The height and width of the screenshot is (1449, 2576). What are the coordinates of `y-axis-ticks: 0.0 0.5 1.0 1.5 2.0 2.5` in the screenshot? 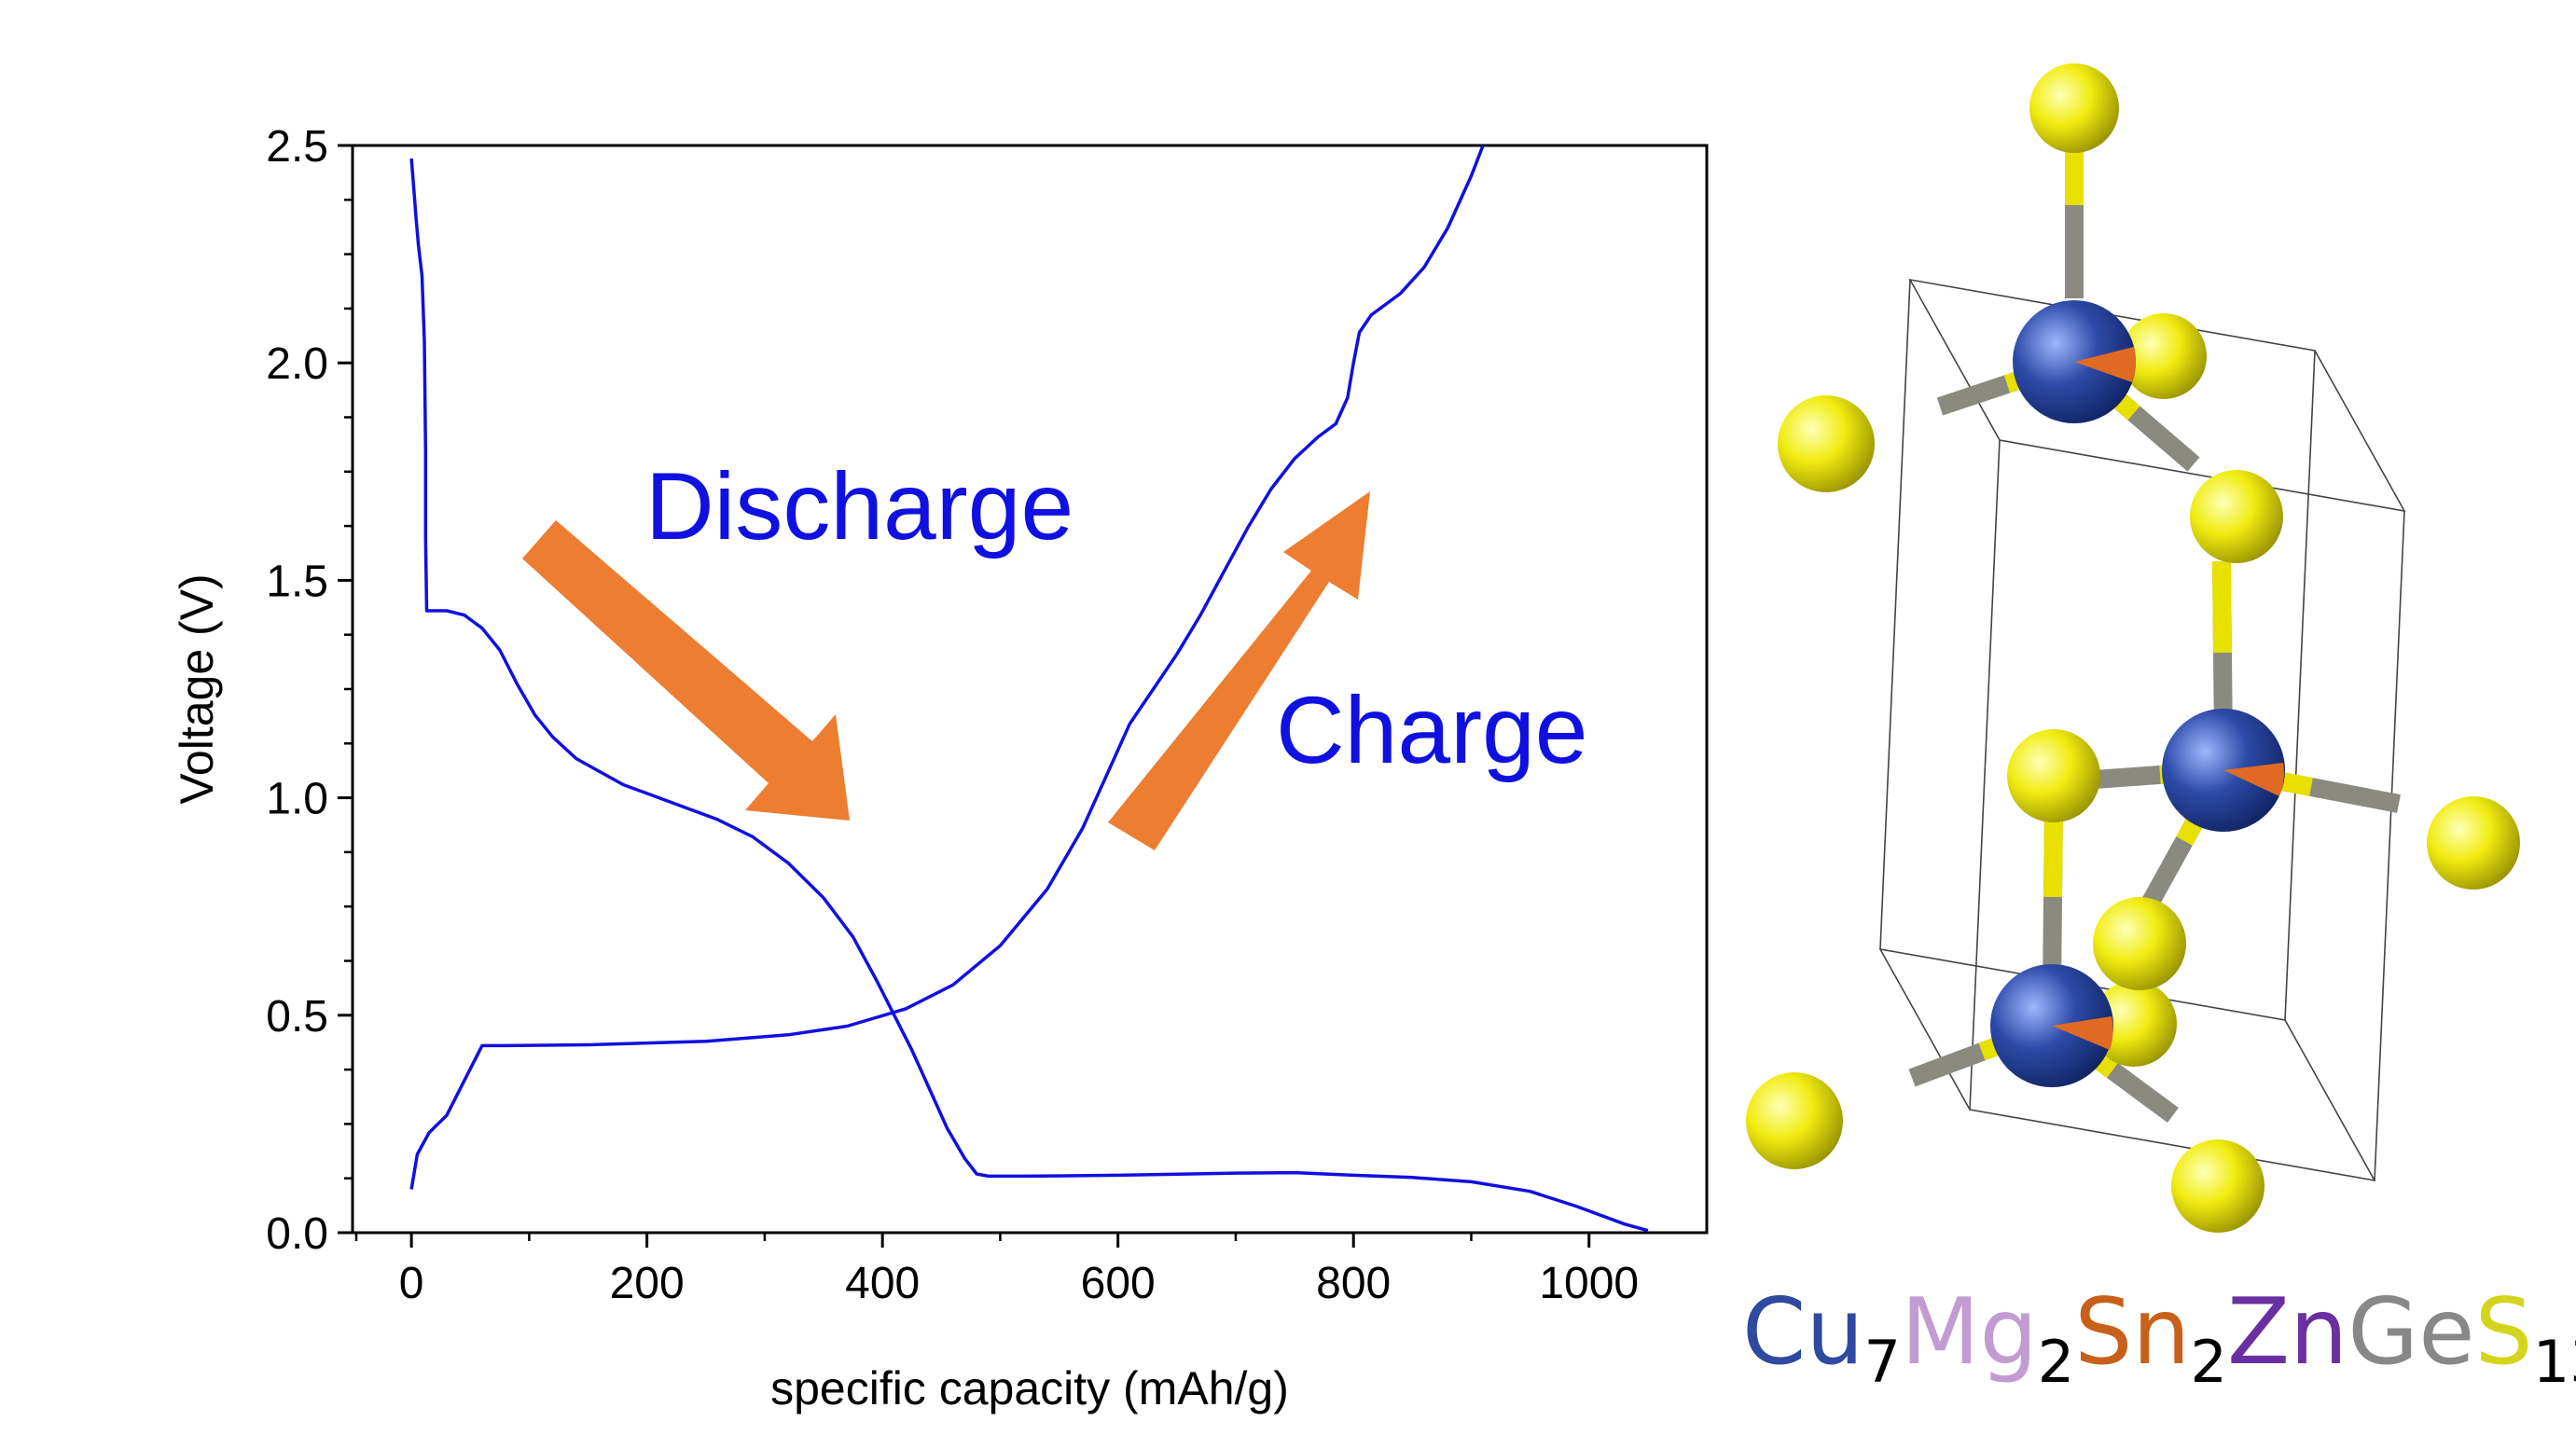 It's located at (309, 690).